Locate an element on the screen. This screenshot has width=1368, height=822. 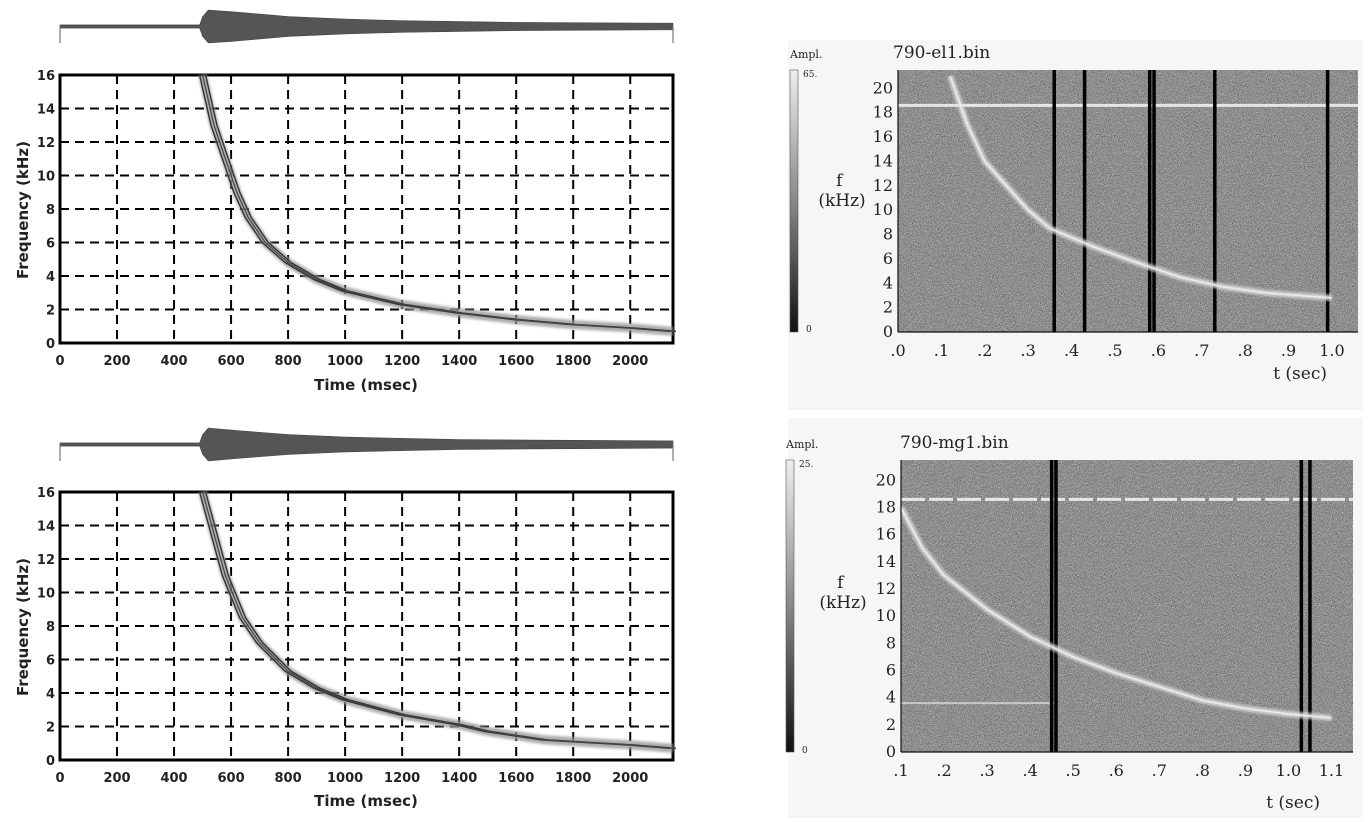
y-axis-label: f (kHz) is located at coordinates (841, 191).